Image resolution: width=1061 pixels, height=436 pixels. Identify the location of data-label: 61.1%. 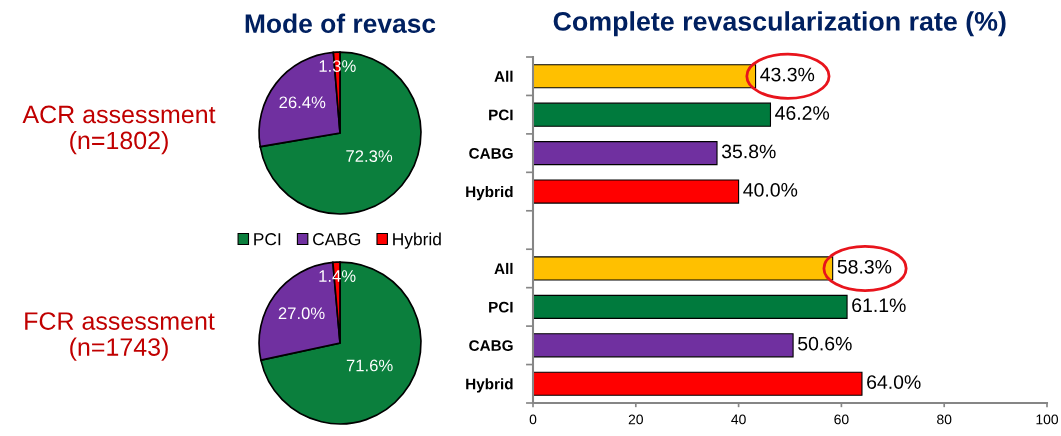
(879, 305).